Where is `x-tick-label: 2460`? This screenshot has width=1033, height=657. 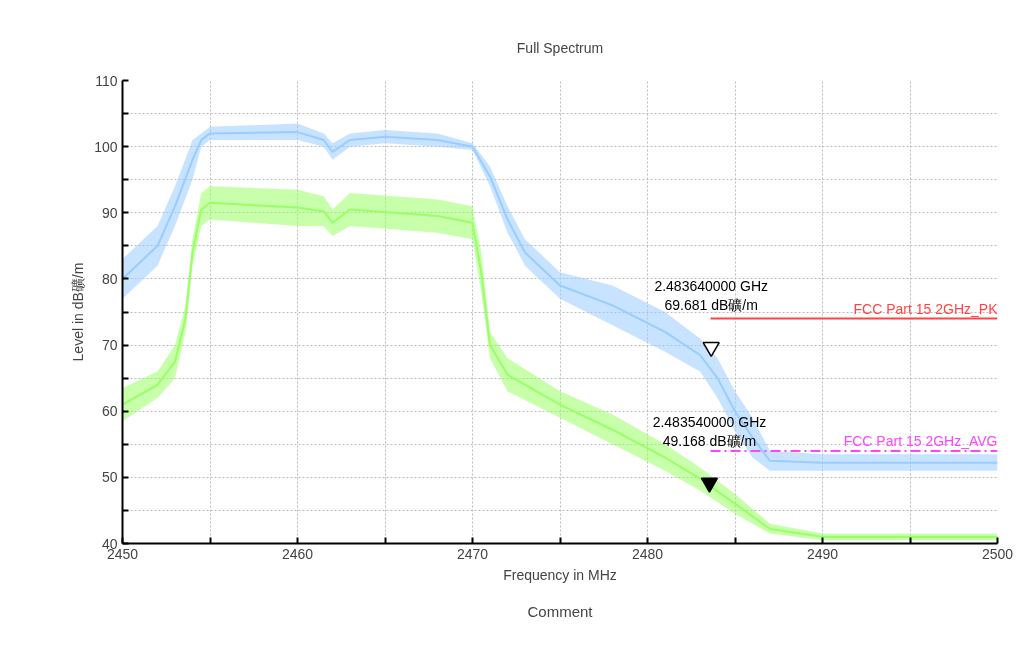 x-tick-label: 2460 is located at coordinates (297, 553).